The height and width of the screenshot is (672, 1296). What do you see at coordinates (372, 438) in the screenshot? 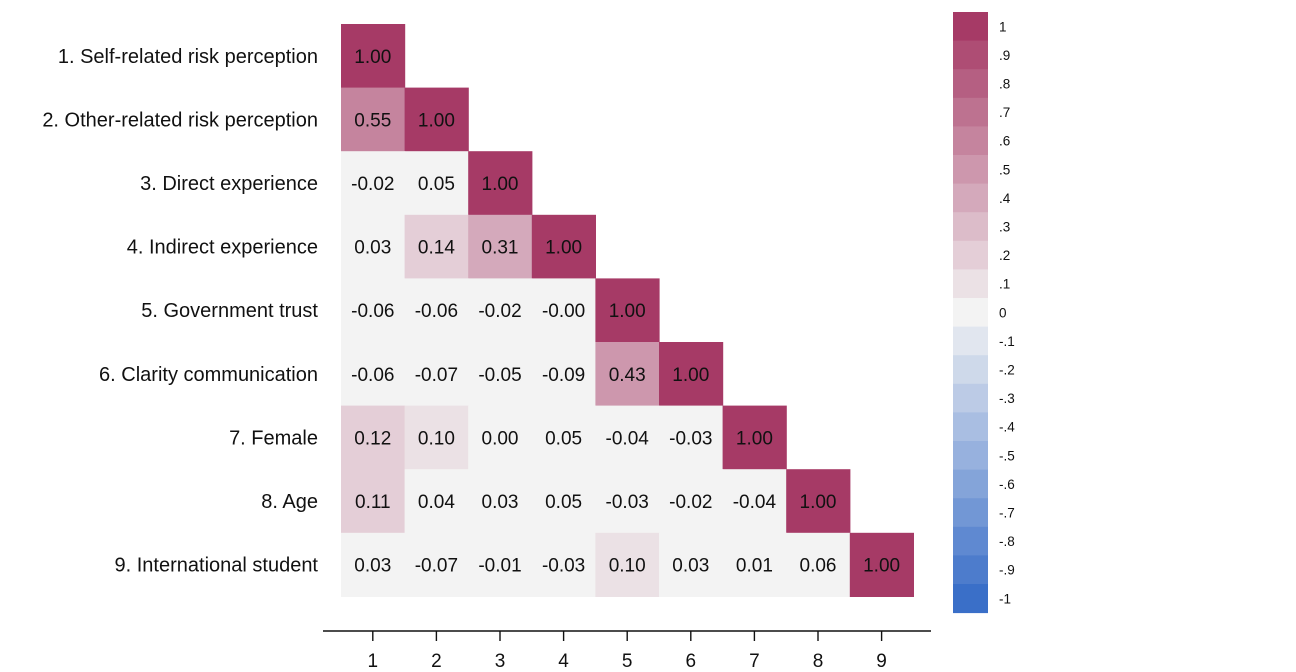
I see `cell-value-label: 0.12` at bounding box center [372, 438].